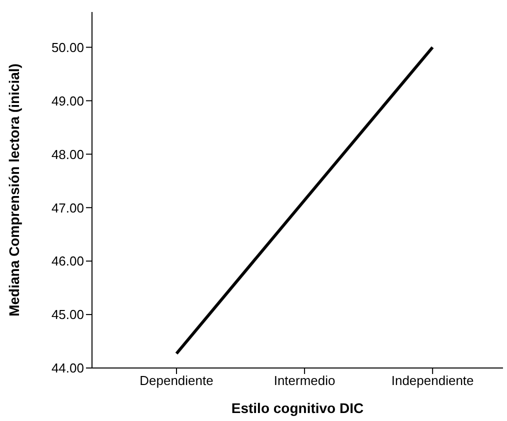  Describe the element at coordinates (67, 261) in the screenshot. I see `y-tick-label: 46.00` at that location.